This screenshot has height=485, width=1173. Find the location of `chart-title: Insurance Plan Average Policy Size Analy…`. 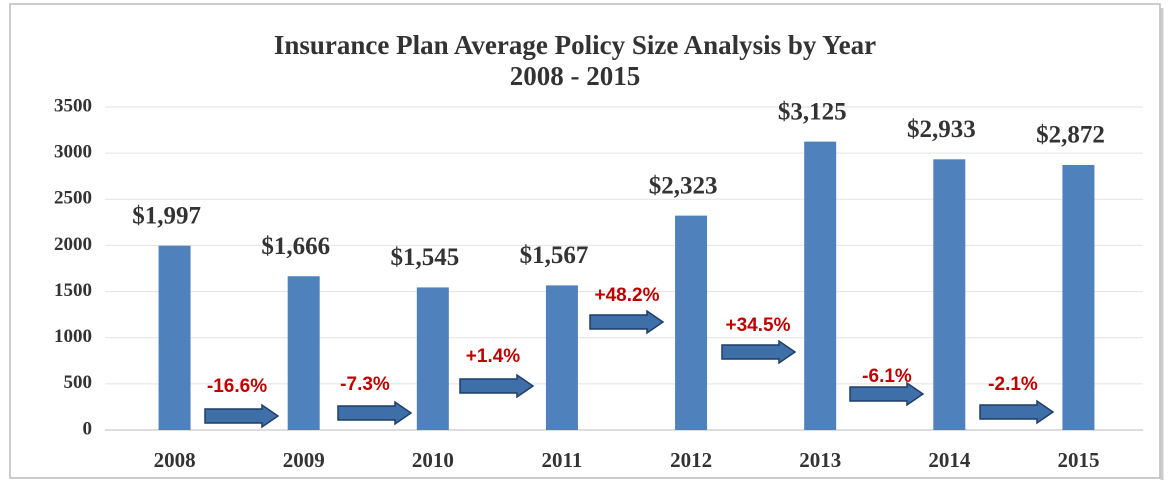

chart-title: Insurance Plan Average Policy Size Analy… is located at coordinates (575, 45).